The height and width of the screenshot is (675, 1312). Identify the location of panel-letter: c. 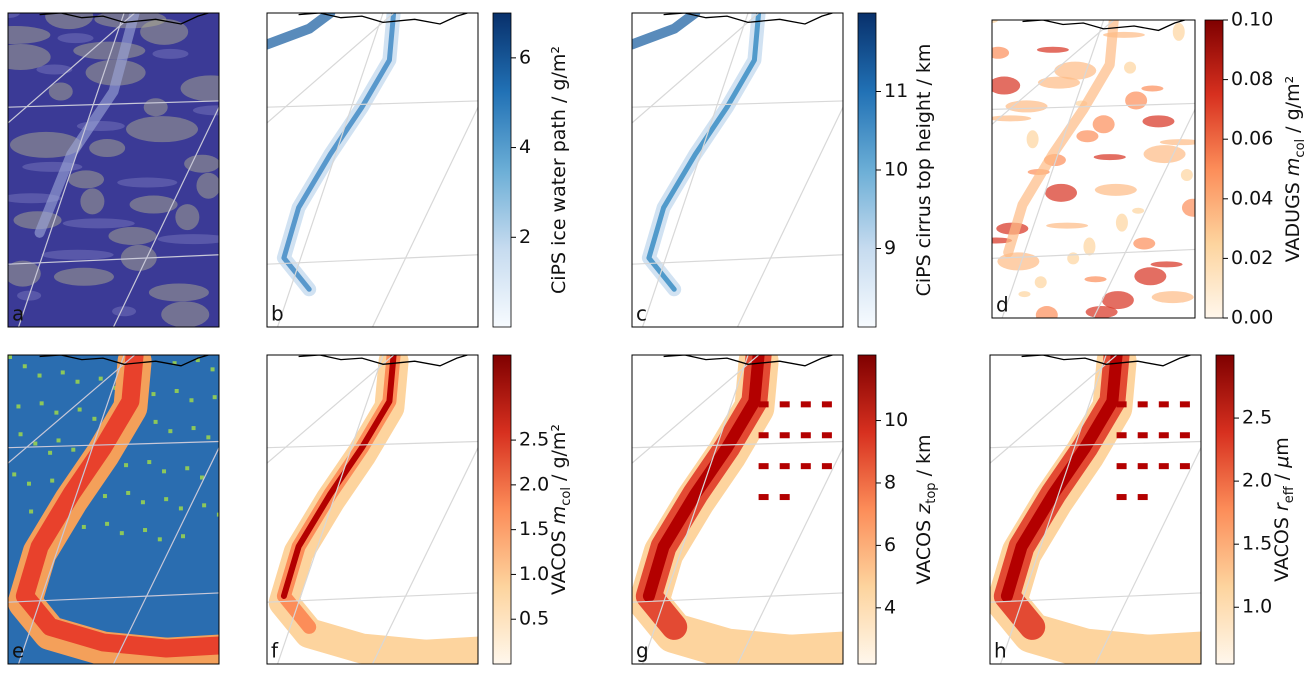
(641, 314).